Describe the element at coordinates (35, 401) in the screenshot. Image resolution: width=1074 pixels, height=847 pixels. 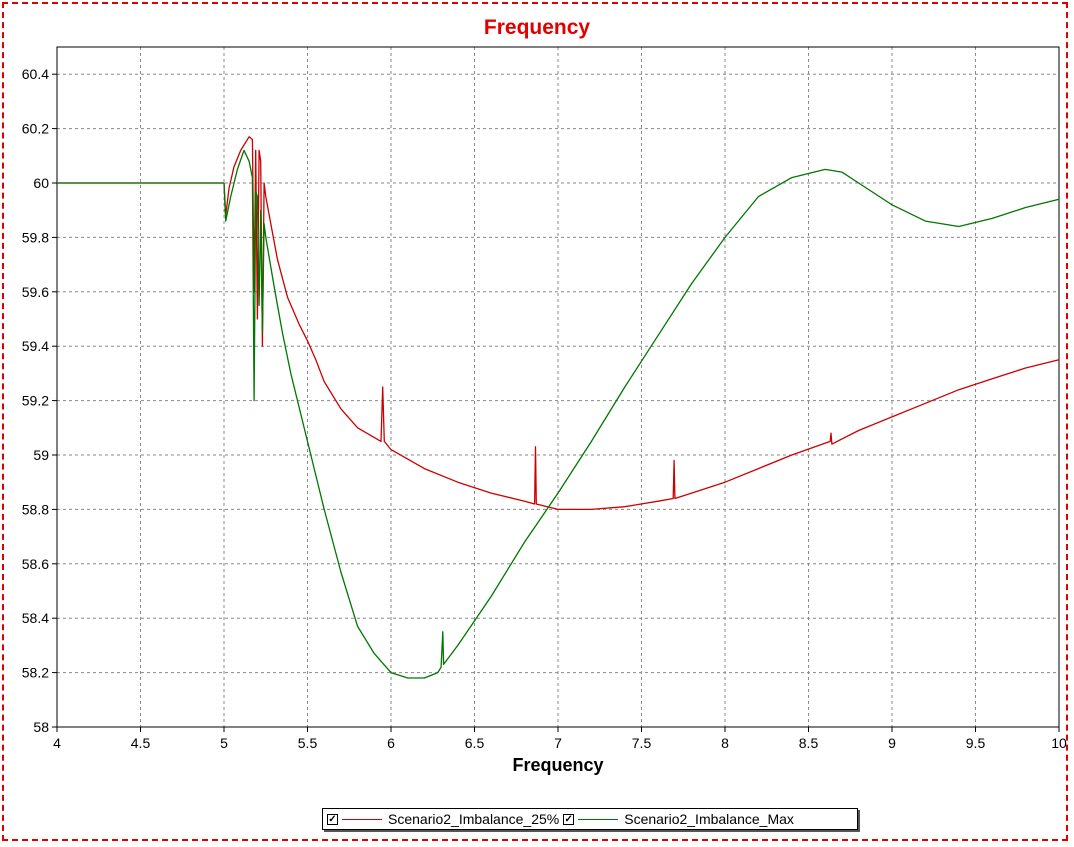
I see `y-tick-label: 59.2` at that location.